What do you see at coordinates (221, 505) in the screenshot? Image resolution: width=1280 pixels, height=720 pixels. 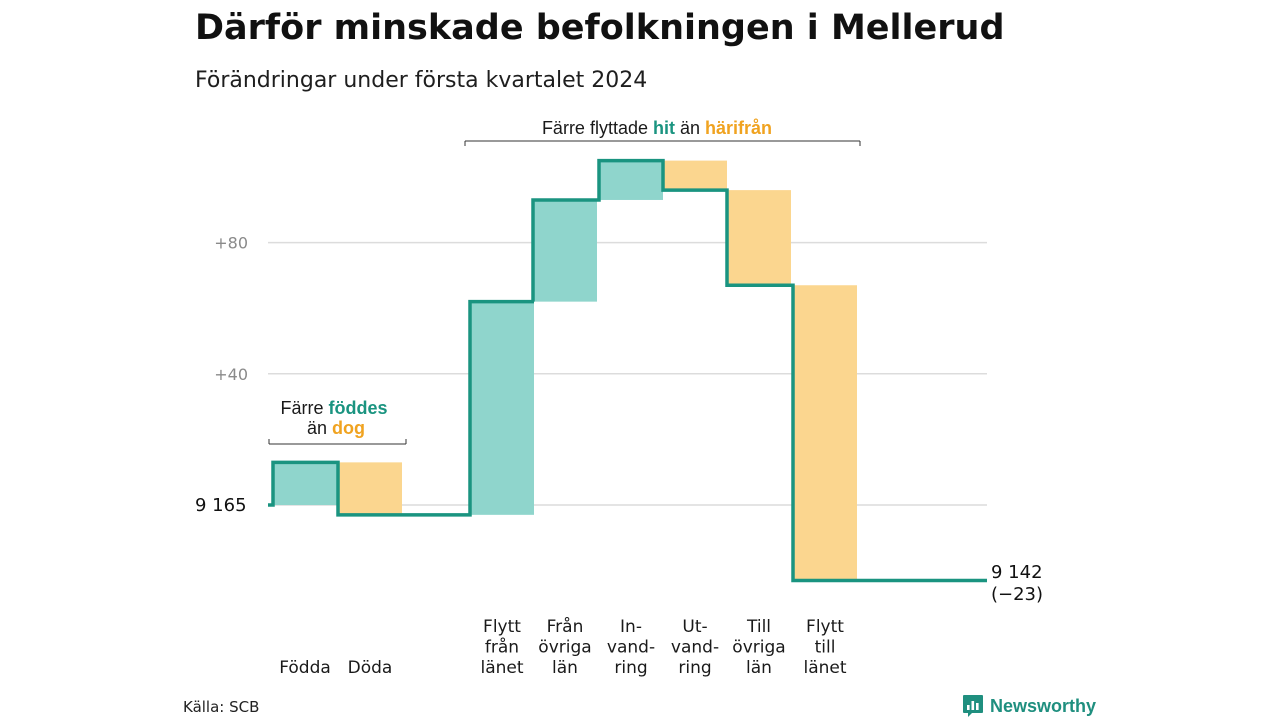 I see `start-value-label: 9 165` at bounding box center [221, 505].